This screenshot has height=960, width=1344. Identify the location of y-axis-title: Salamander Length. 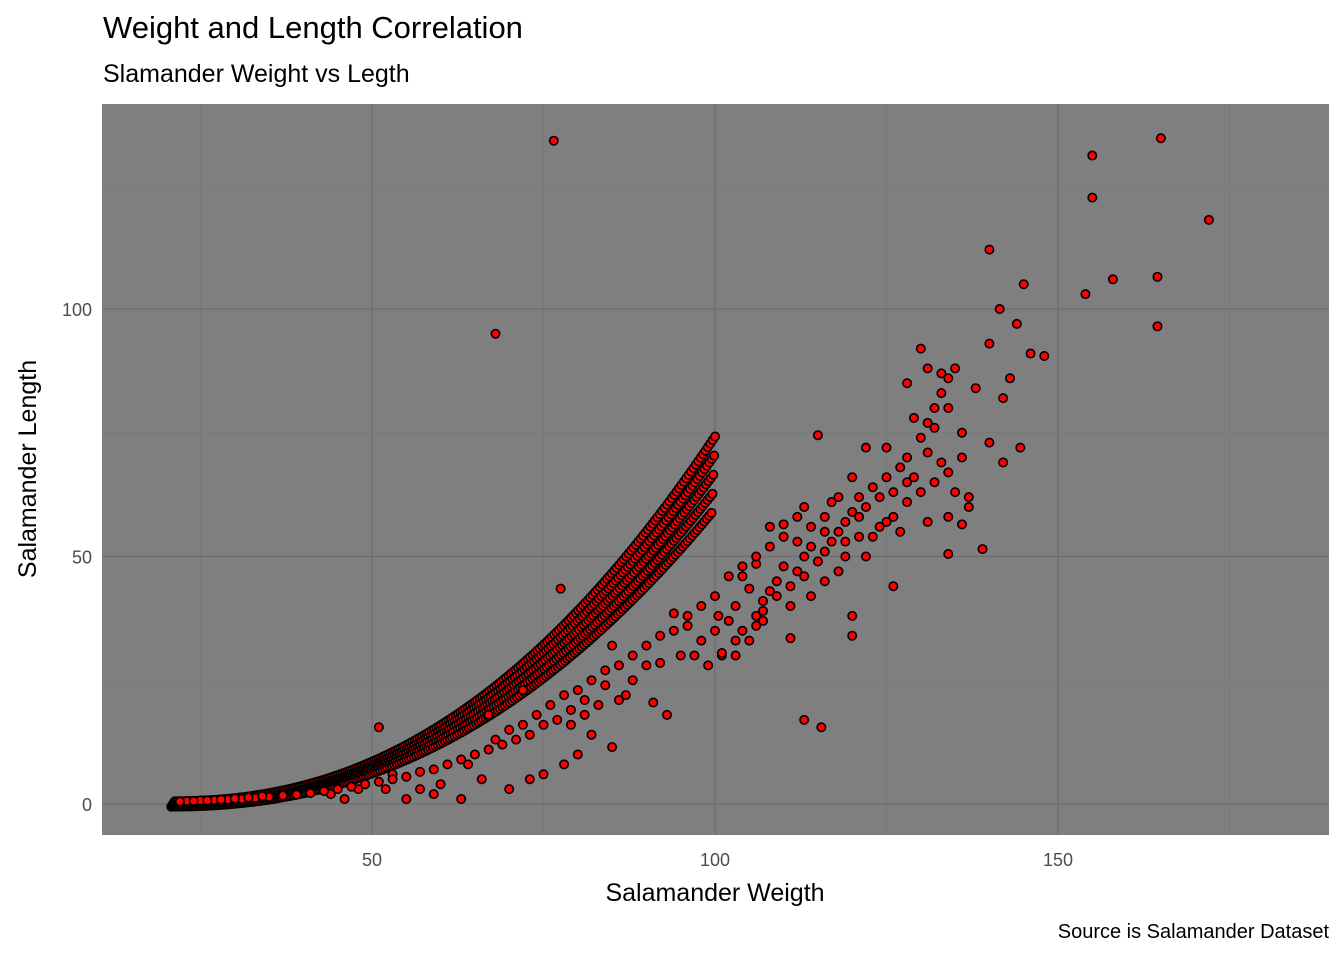
(28, 469).